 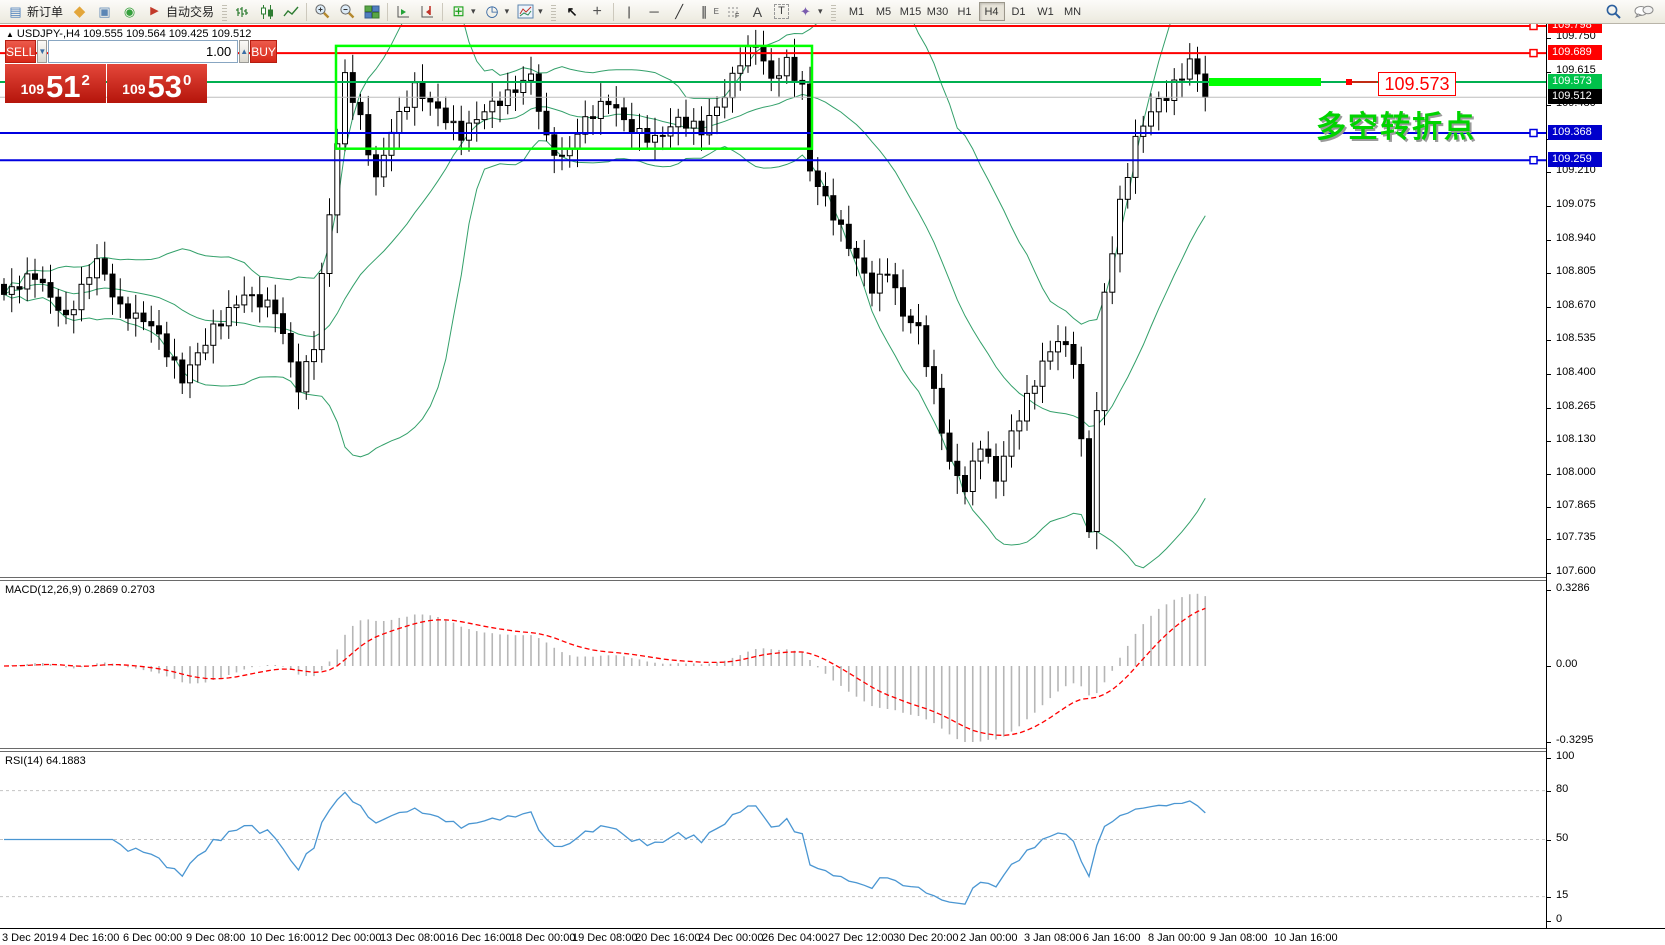 What do you see at coordinates (413, 938) in the screenshot?
I see `time-axis-label: 13 Dec 08:00` at bounding box center [413, 938].